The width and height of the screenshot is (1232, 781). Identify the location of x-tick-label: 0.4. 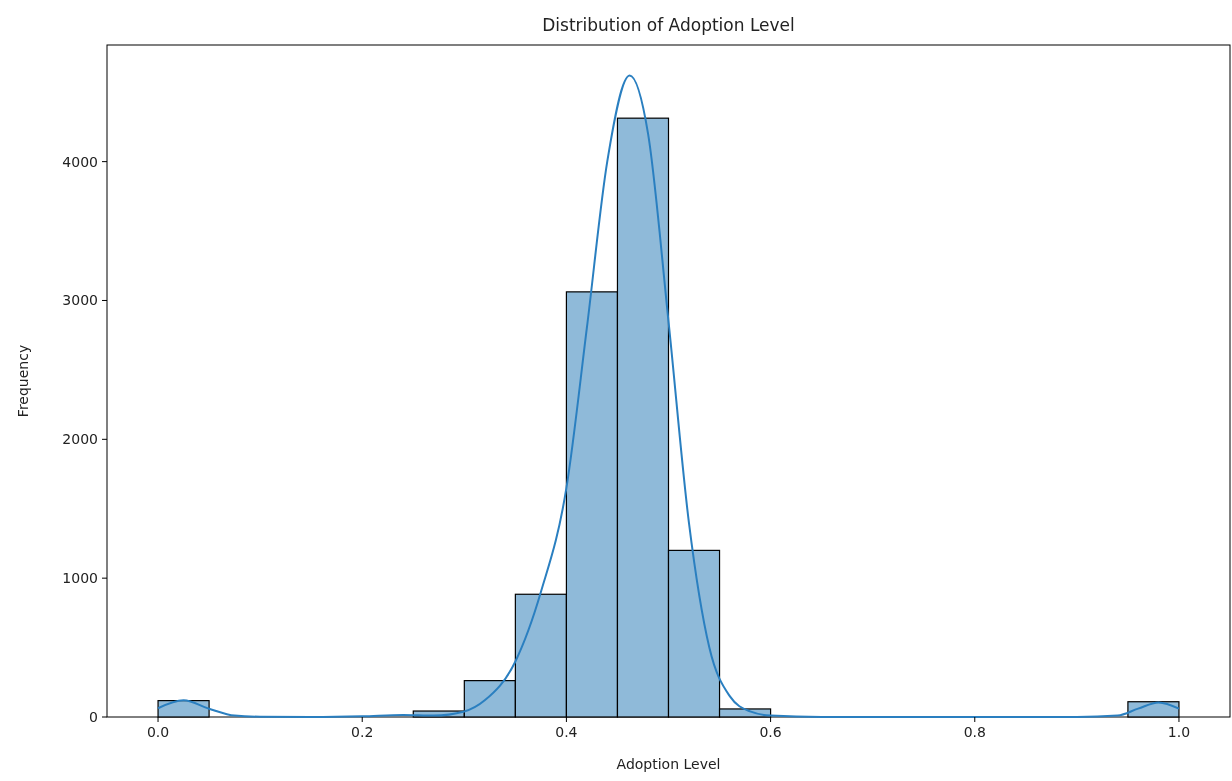
(566, 732).